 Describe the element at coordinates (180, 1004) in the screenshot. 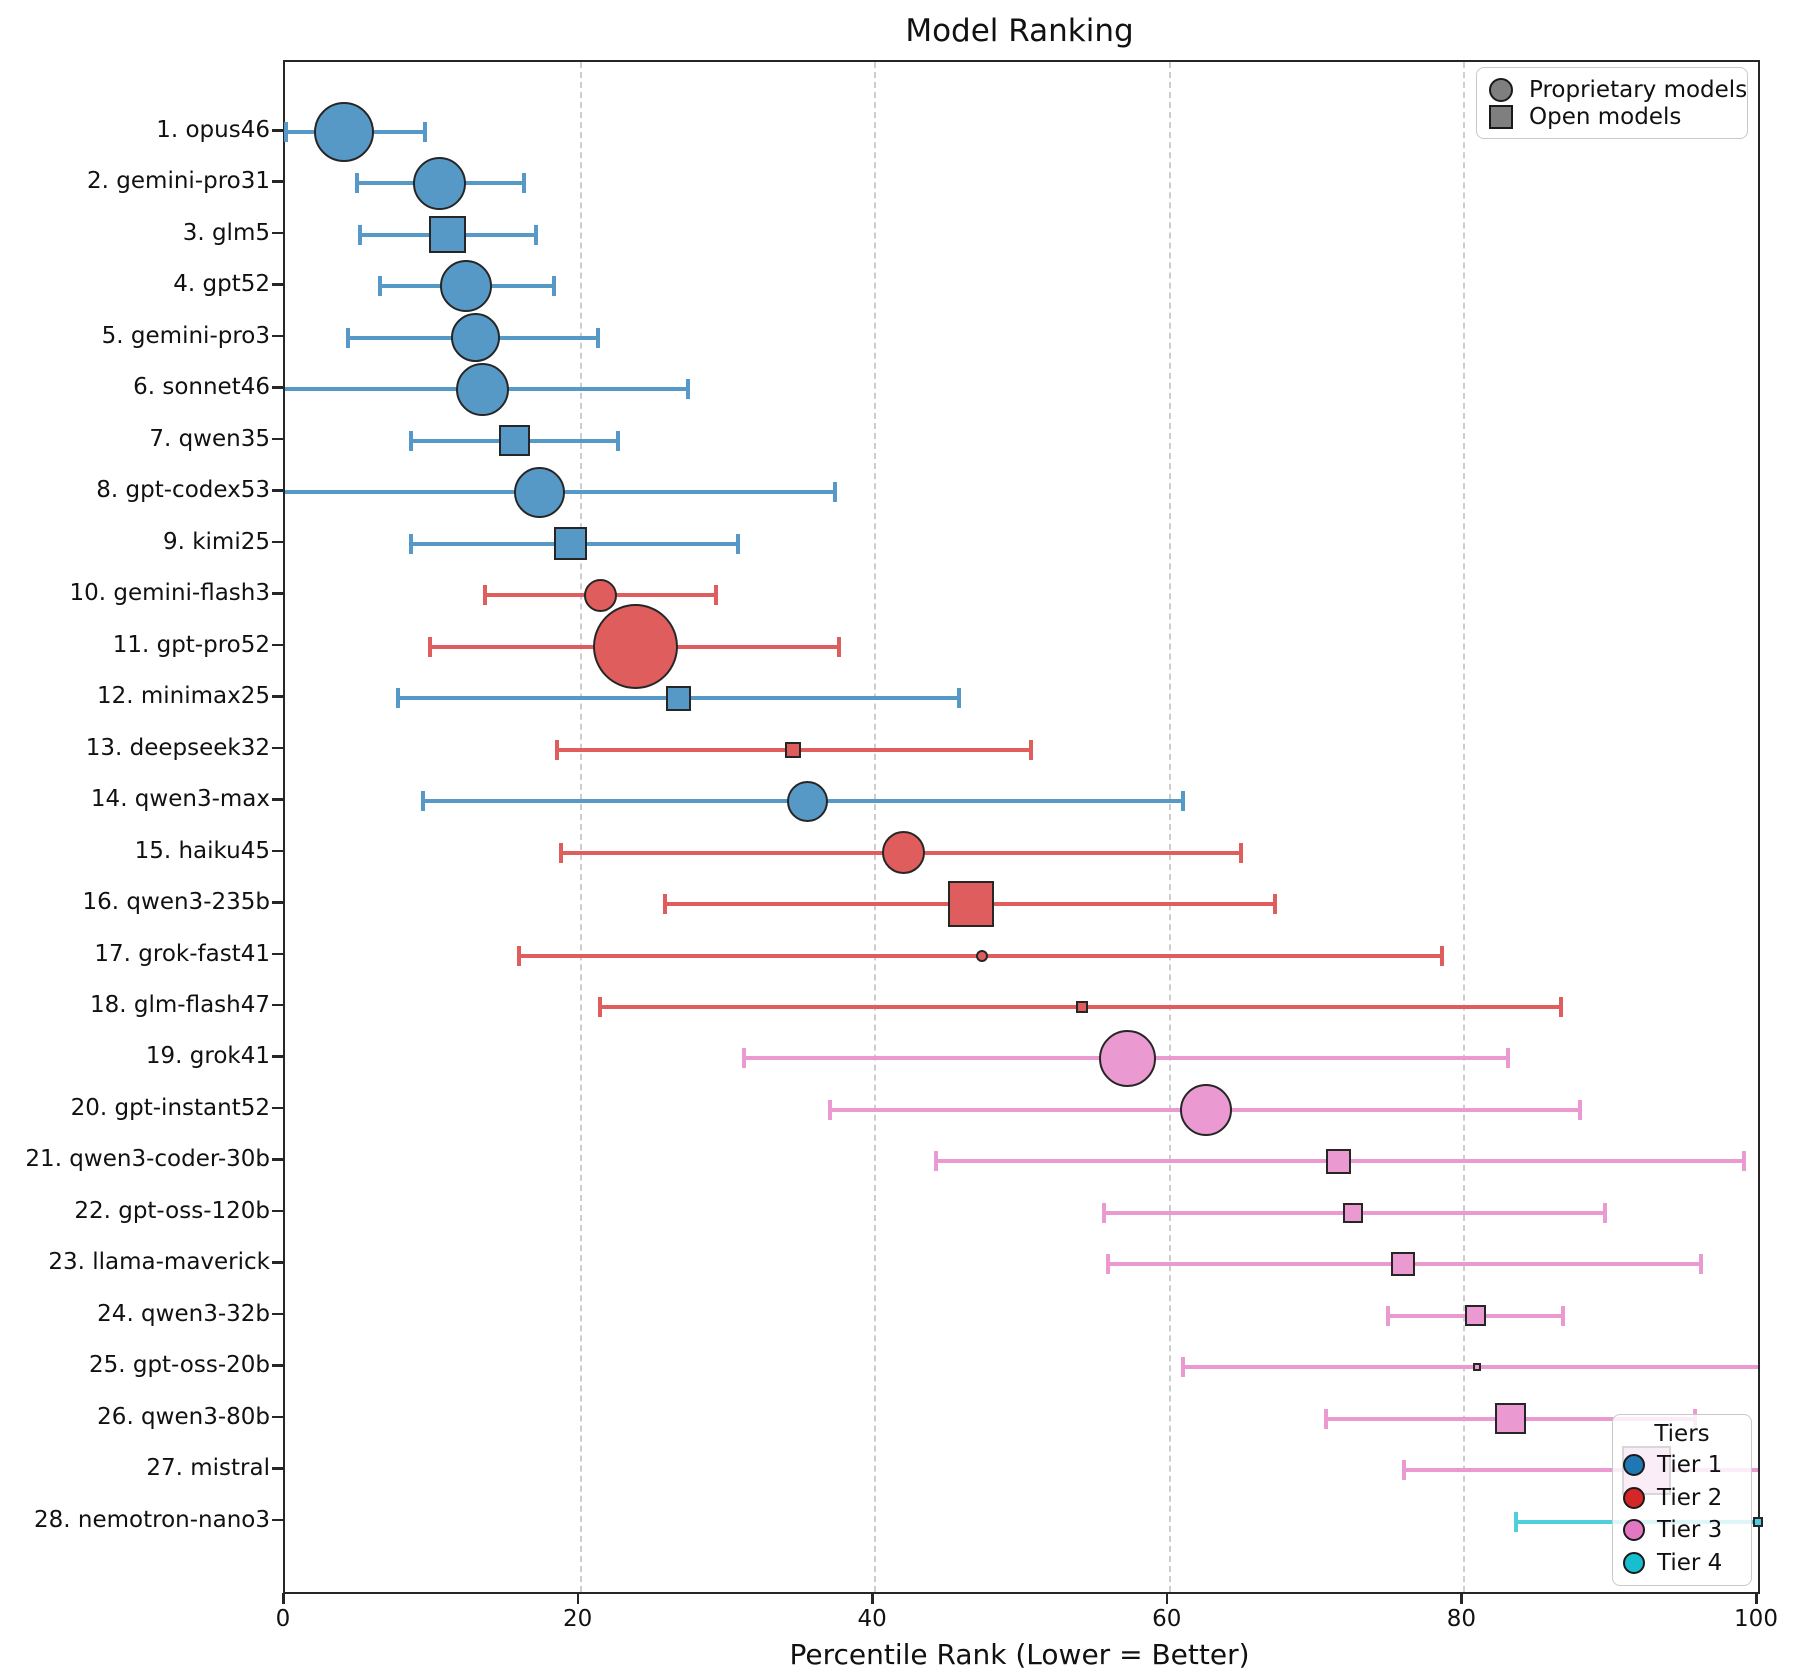

I see `y-tick-label-glm-flash47: 18. glm-flash47` at that location.